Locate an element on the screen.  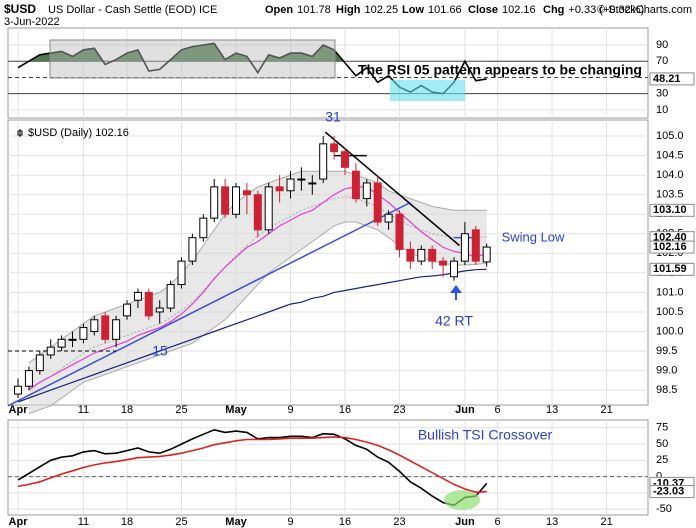
instrument-name: US Dollar - Cash Settle (EOD) ICE is located at coordinates (132, 10).